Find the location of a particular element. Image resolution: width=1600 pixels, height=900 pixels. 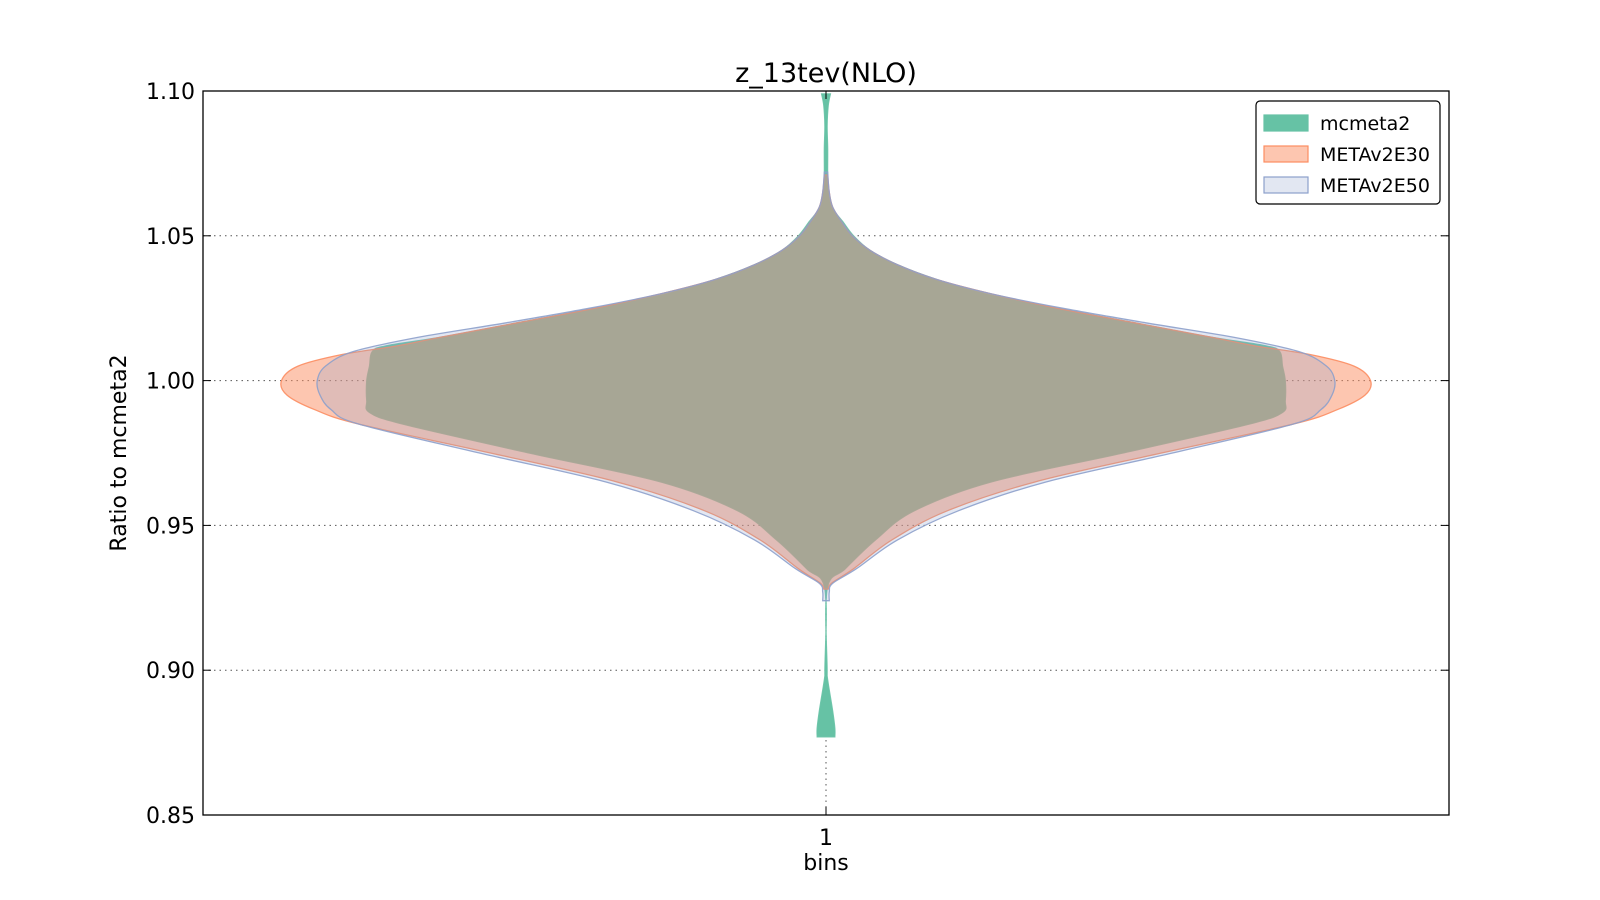

y-tick-label: 1.00 is located at coordinates (170, 382).